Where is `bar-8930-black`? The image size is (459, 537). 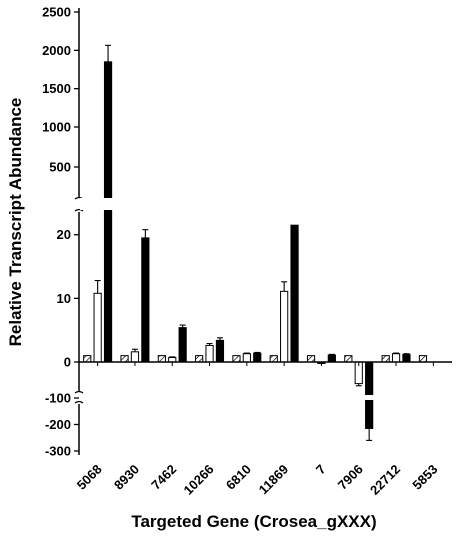
bar-8930-black is located at coordinates (145, 300).